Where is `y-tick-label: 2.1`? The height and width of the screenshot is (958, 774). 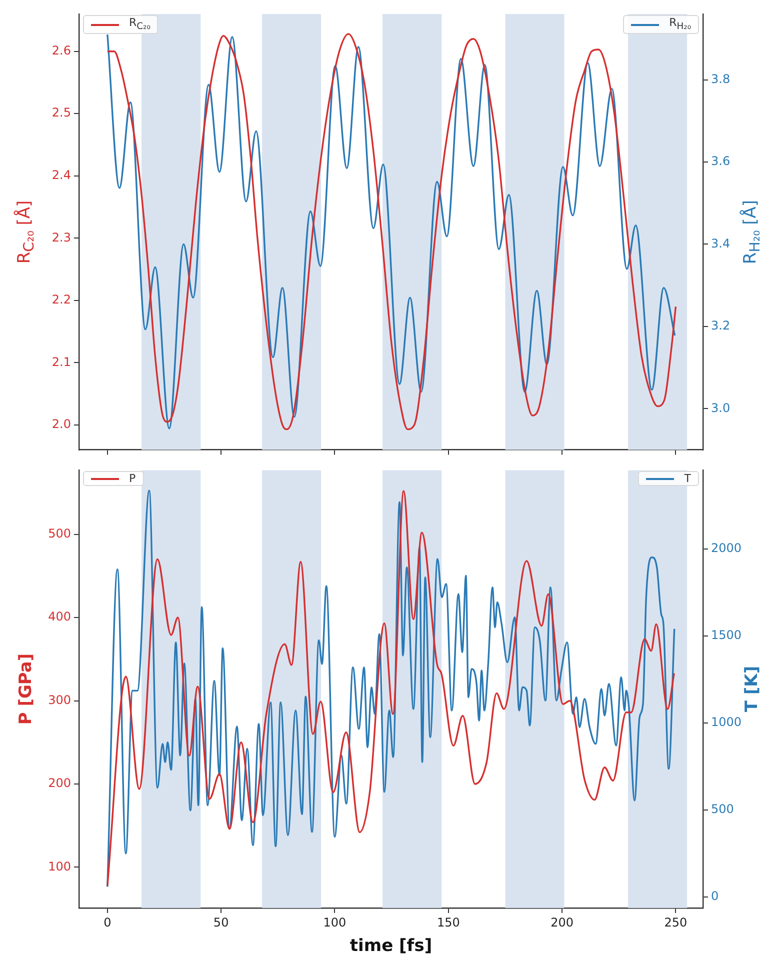 y-tick-label: 2.1 is located at coordinates (61, 361).